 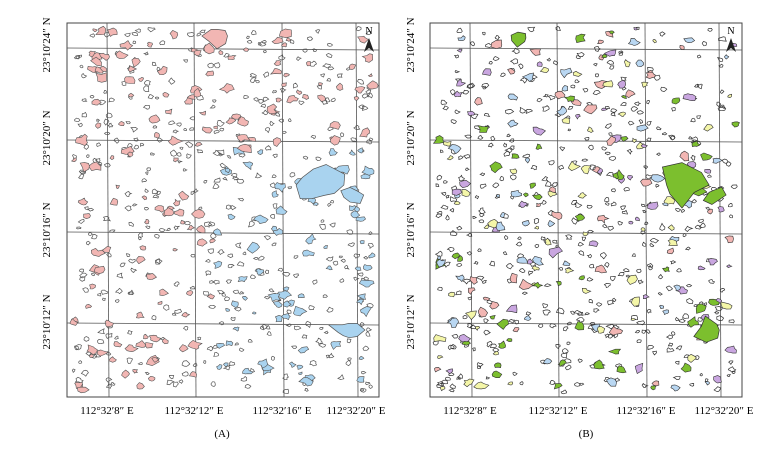 I want to click on north-arrow-icon, so click(x=731, y=45).